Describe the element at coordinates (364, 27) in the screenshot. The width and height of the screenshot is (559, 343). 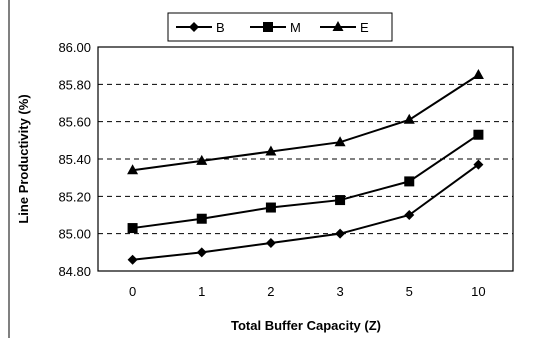
I see `legend-label-e: E` at that location.